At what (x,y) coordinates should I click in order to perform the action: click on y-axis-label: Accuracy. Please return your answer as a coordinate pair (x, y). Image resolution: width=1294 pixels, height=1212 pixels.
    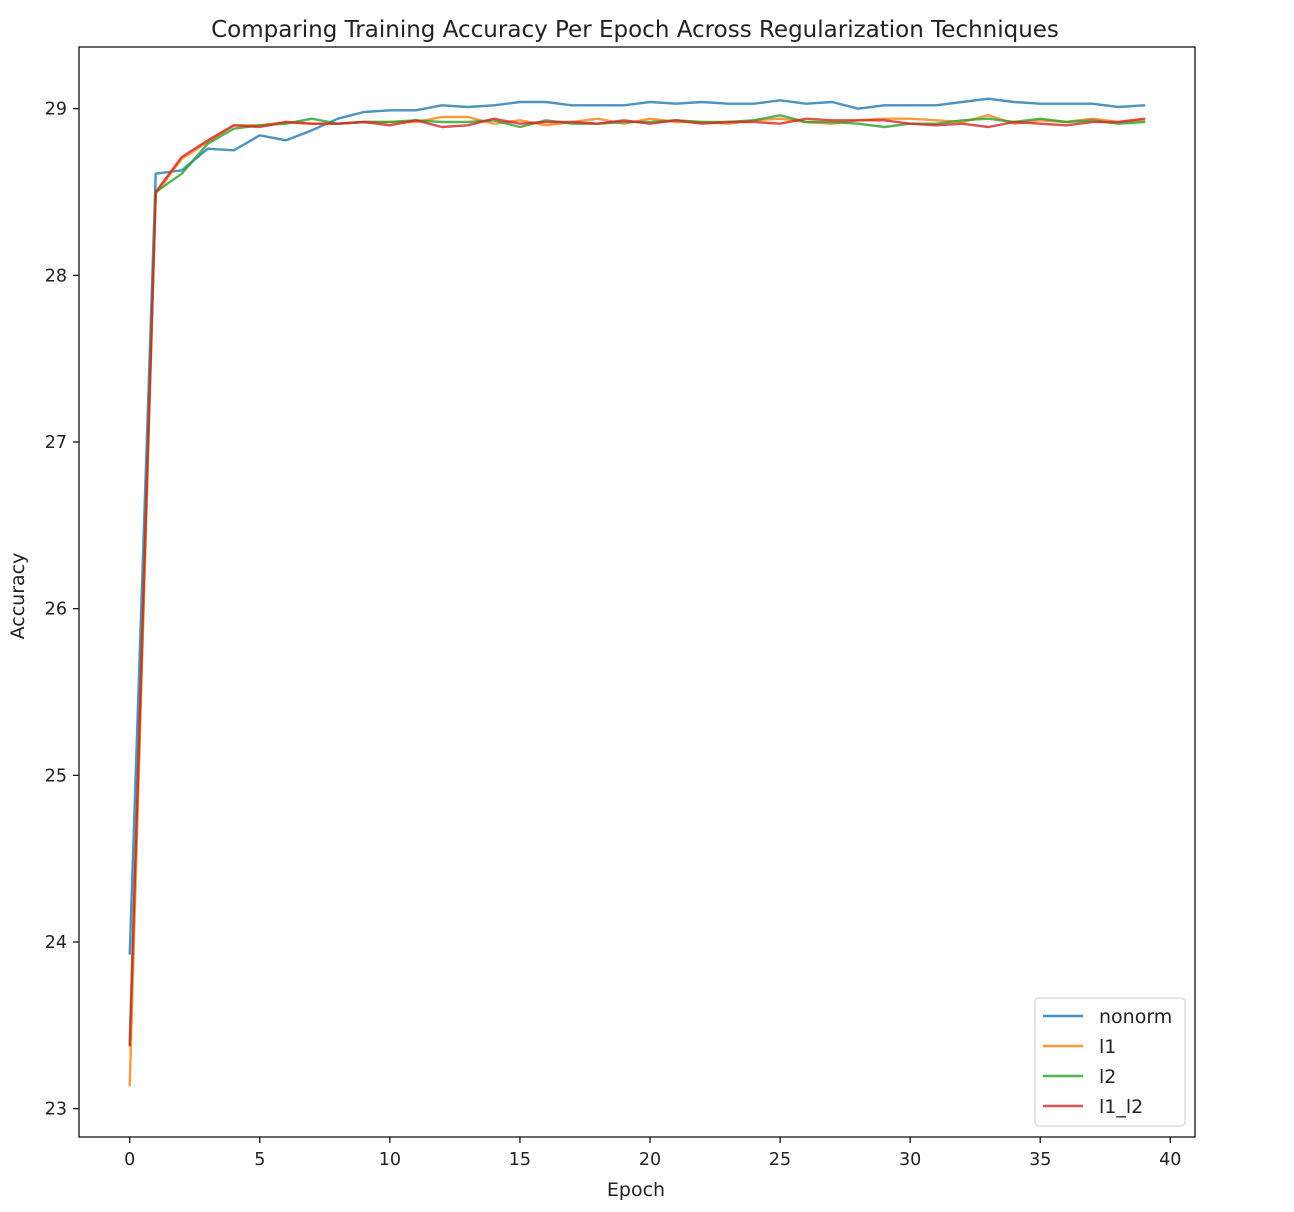
    Looking at the image, I should click on (18, 596).